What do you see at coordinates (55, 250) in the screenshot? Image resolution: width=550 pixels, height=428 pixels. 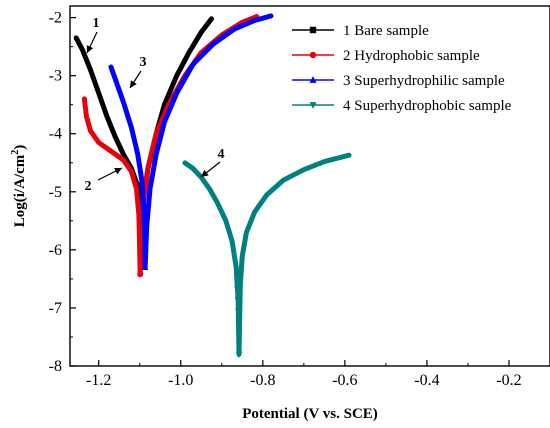 I see `y-tick-label: -6` at bounding box center [55, 250].